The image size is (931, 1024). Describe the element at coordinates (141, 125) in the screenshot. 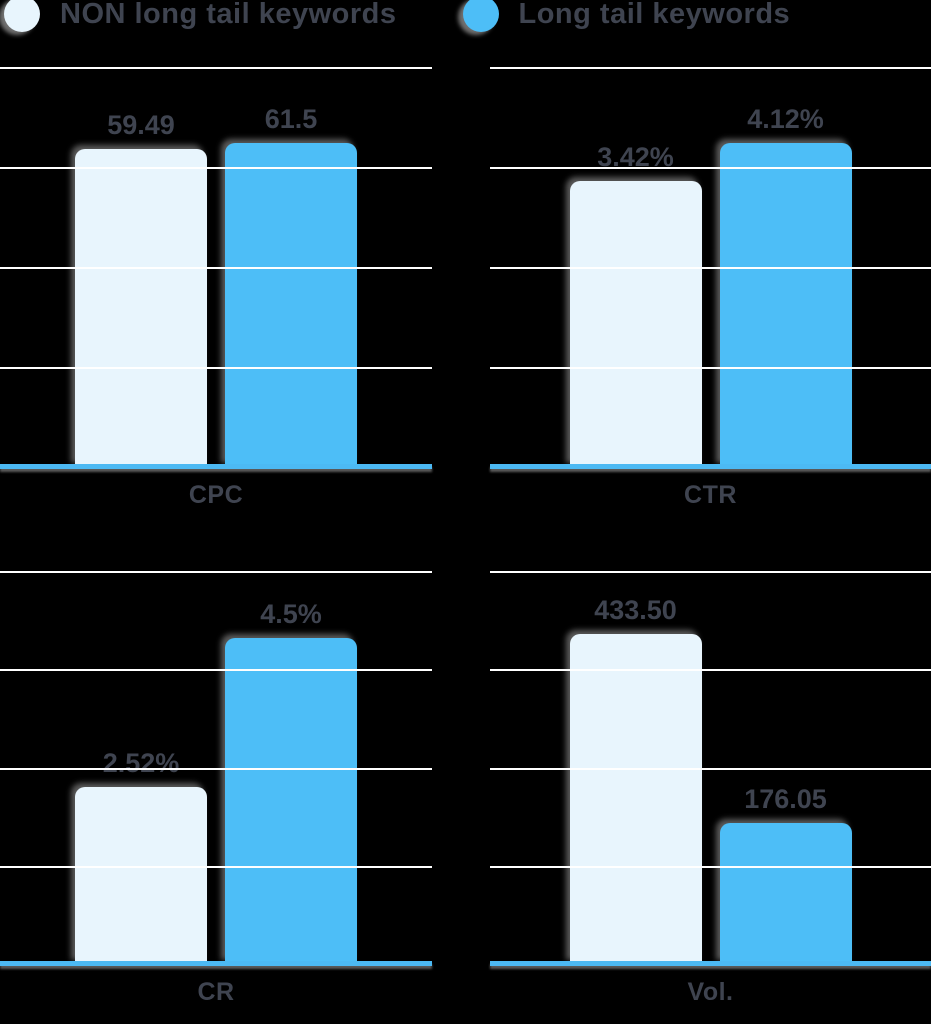

I see `bar-value-label: 59.49` at that location.